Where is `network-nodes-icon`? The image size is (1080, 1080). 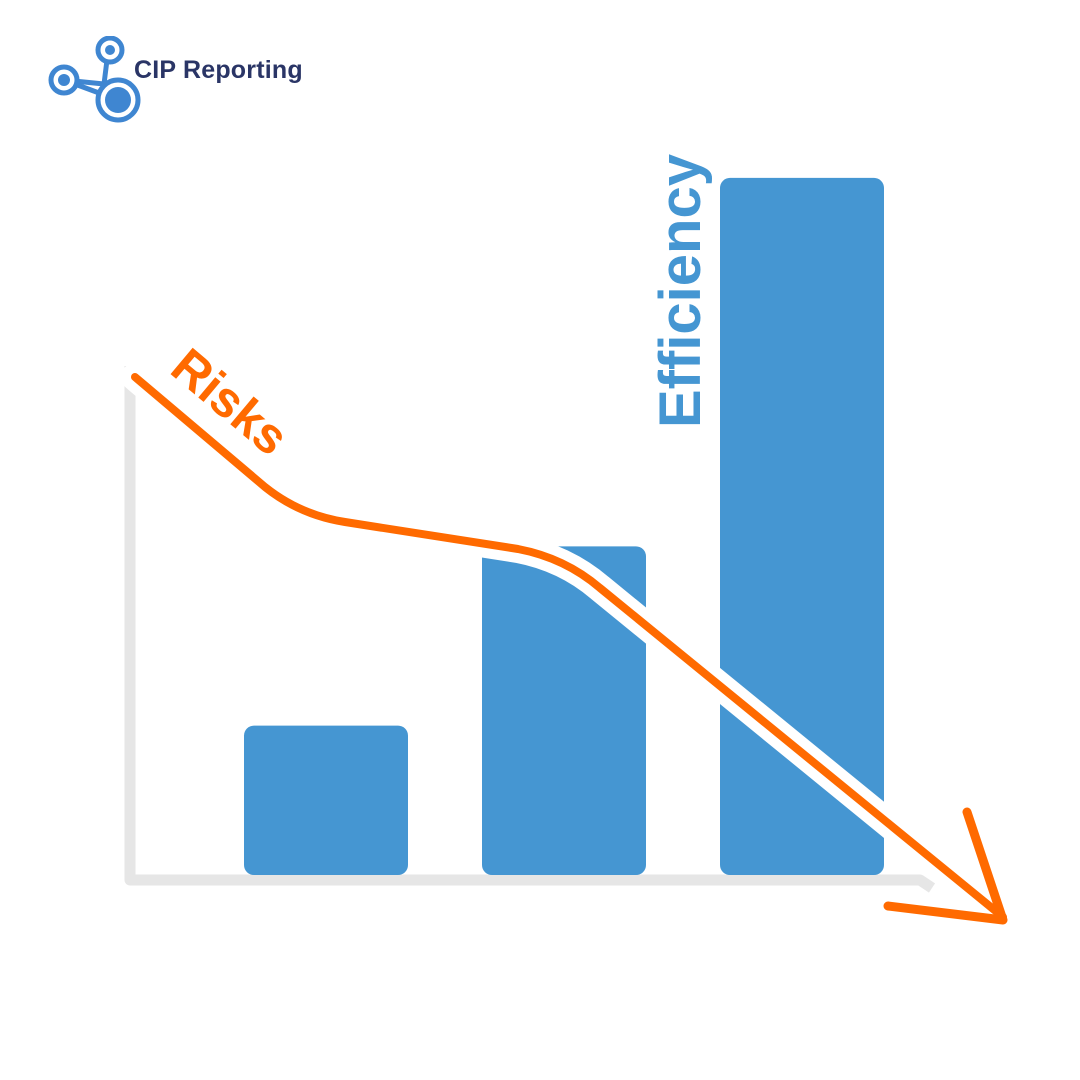 network-nodes-icon is located at coordinates (94, 79).